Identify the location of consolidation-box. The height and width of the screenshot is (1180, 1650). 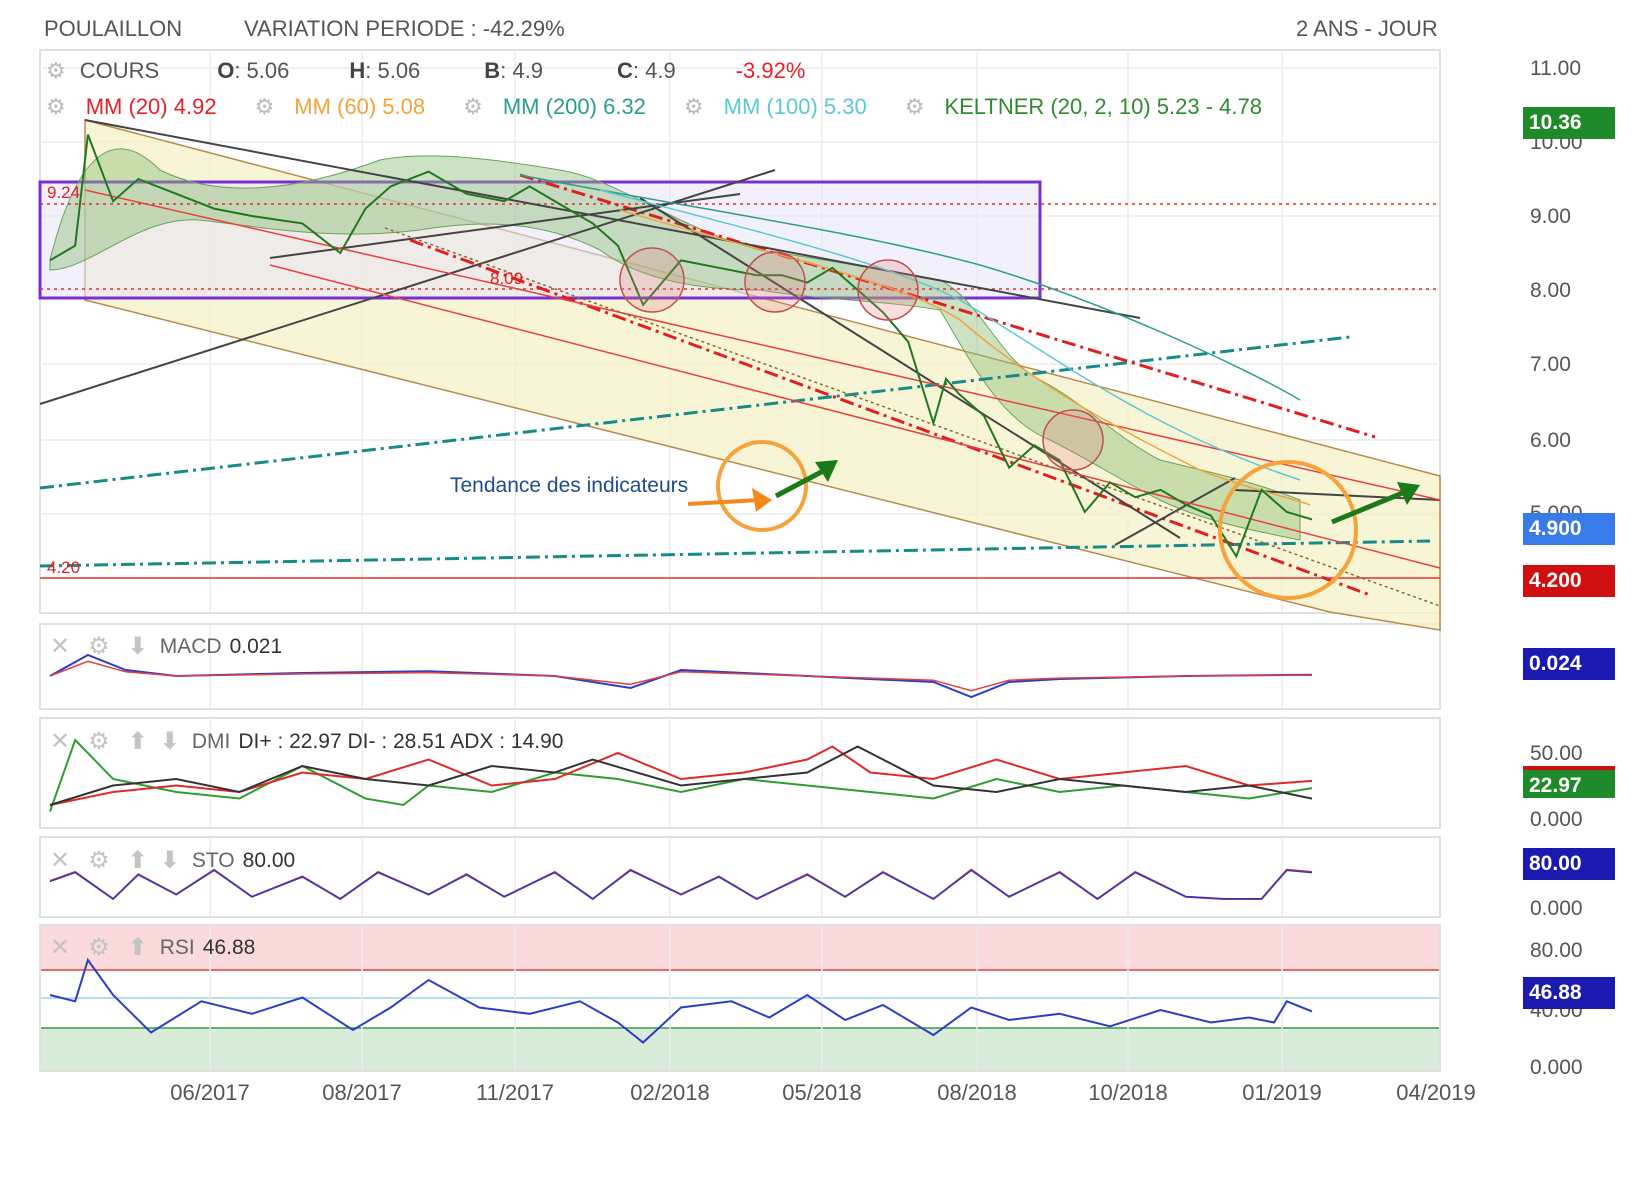
(540, 240).